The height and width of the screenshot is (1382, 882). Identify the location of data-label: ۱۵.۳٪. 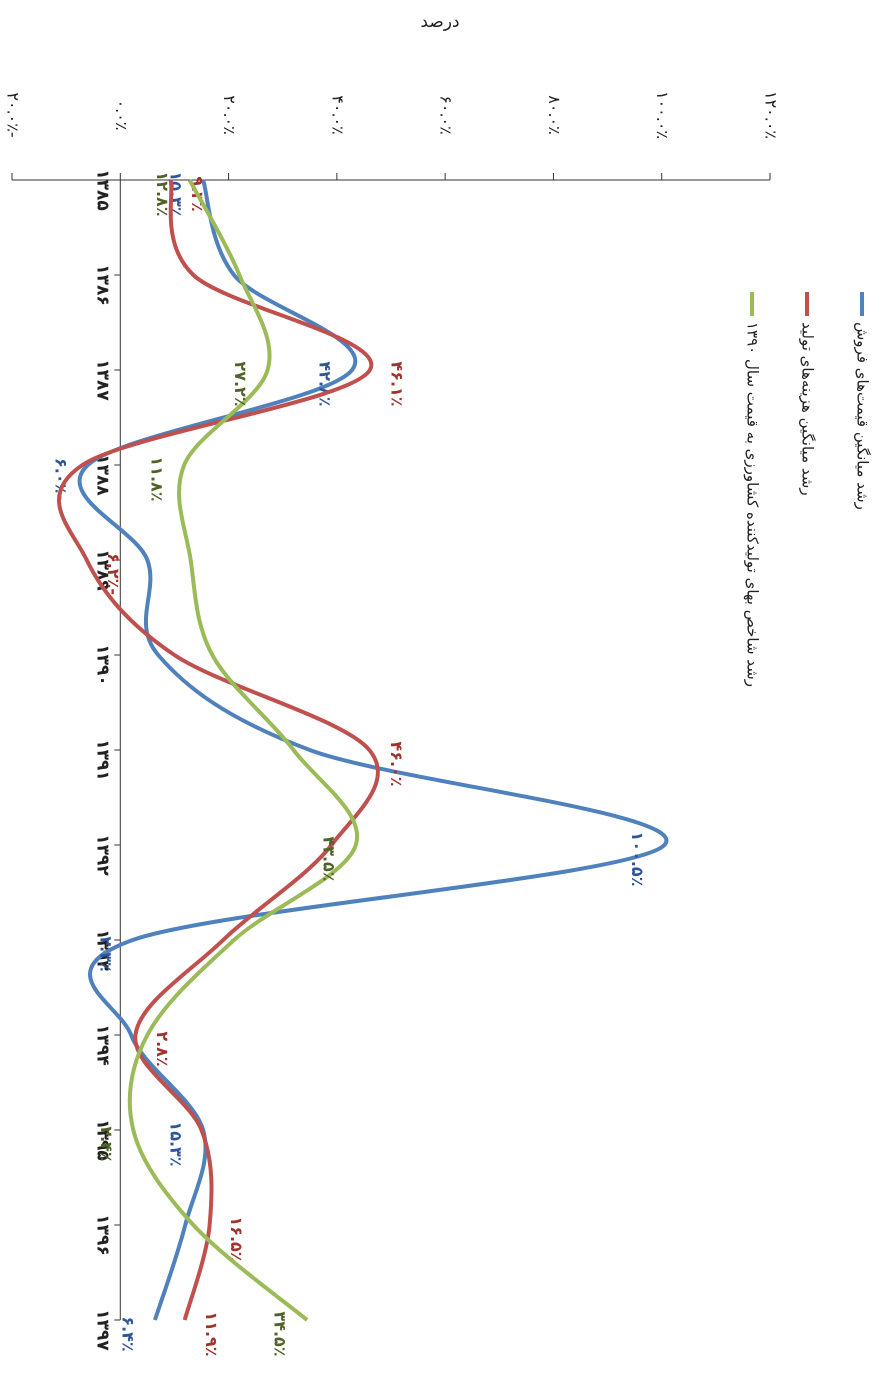
(176, 1143).